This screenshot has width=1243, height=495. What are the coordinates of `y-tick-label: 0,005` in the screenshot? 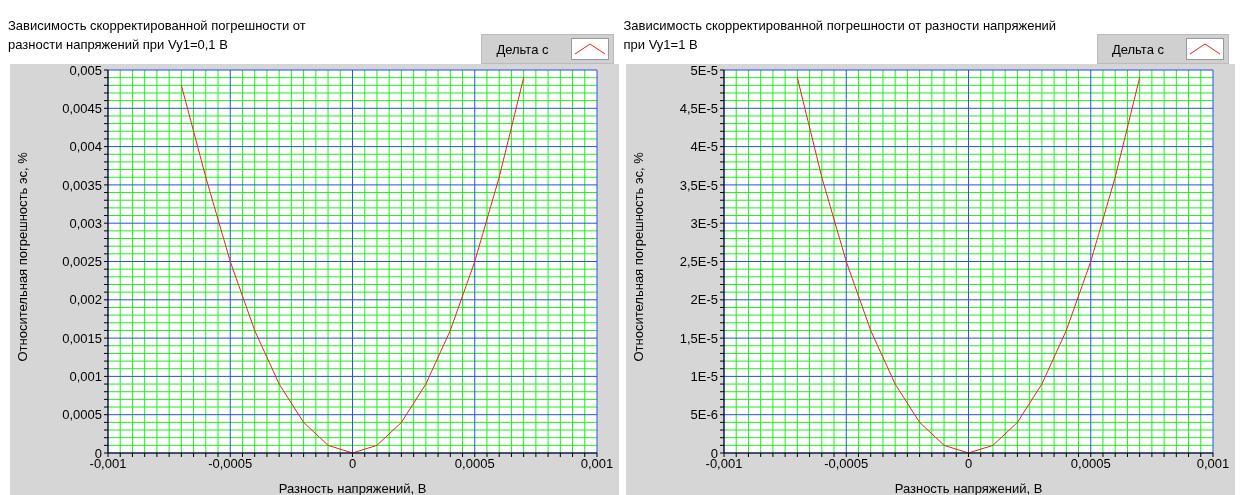 It's located at (85, 70).